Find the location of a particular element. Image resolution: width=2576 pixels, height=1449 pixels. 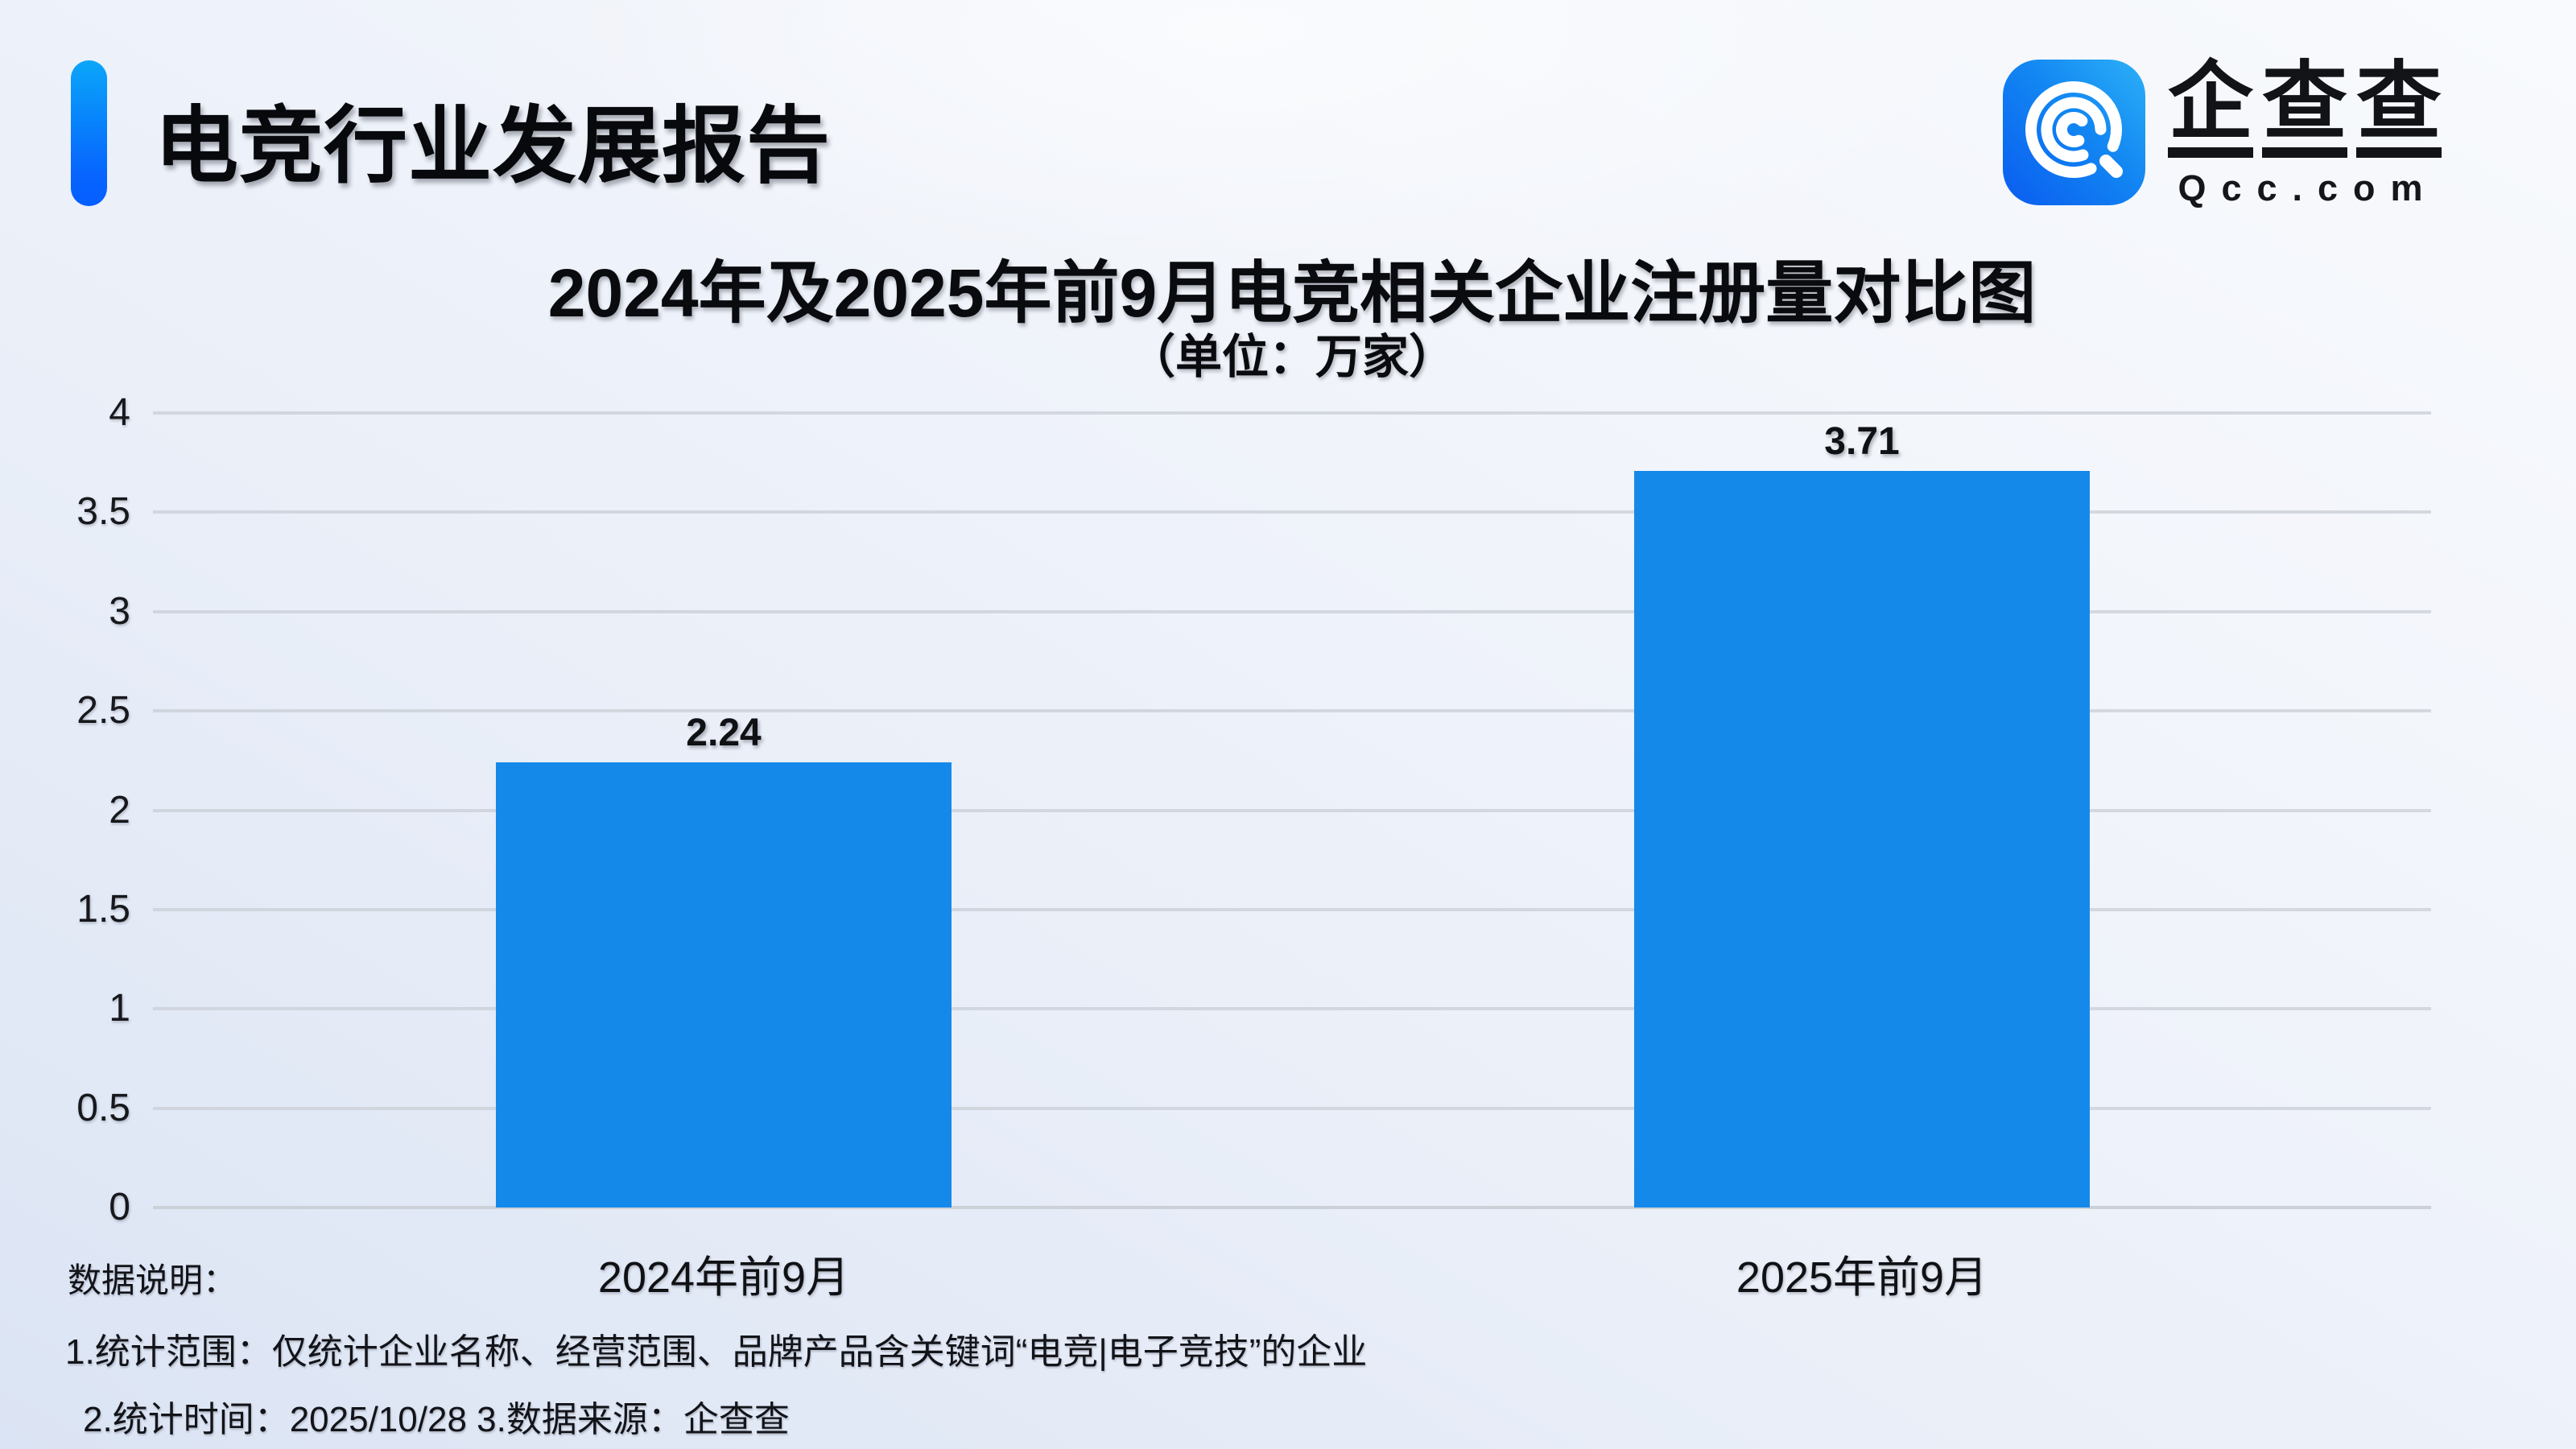

gridline-1.5 is located at coordinates (1292, 909).